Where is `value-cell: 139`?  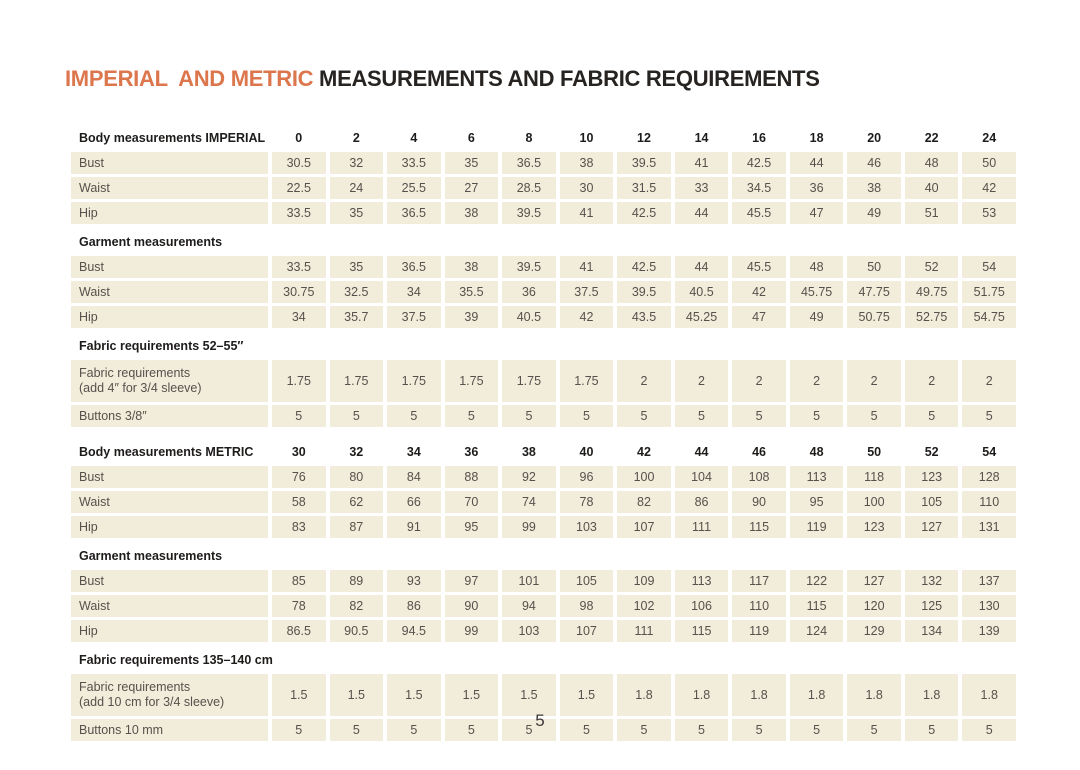 value-cell: 139 is located at coordinates (989, 631).